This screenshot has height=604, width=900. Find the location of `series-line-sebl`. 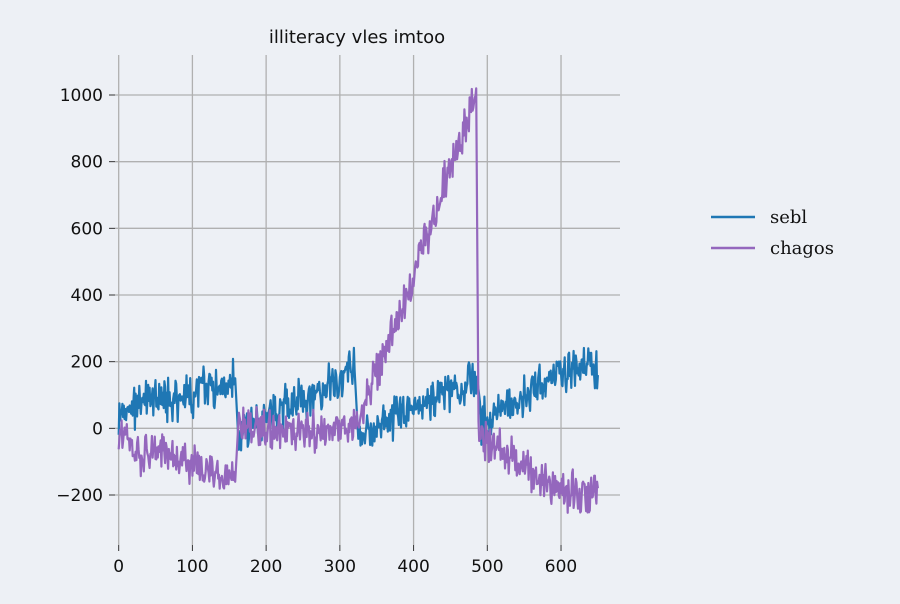

series-line-sebl is located at coordinates (358, 399).